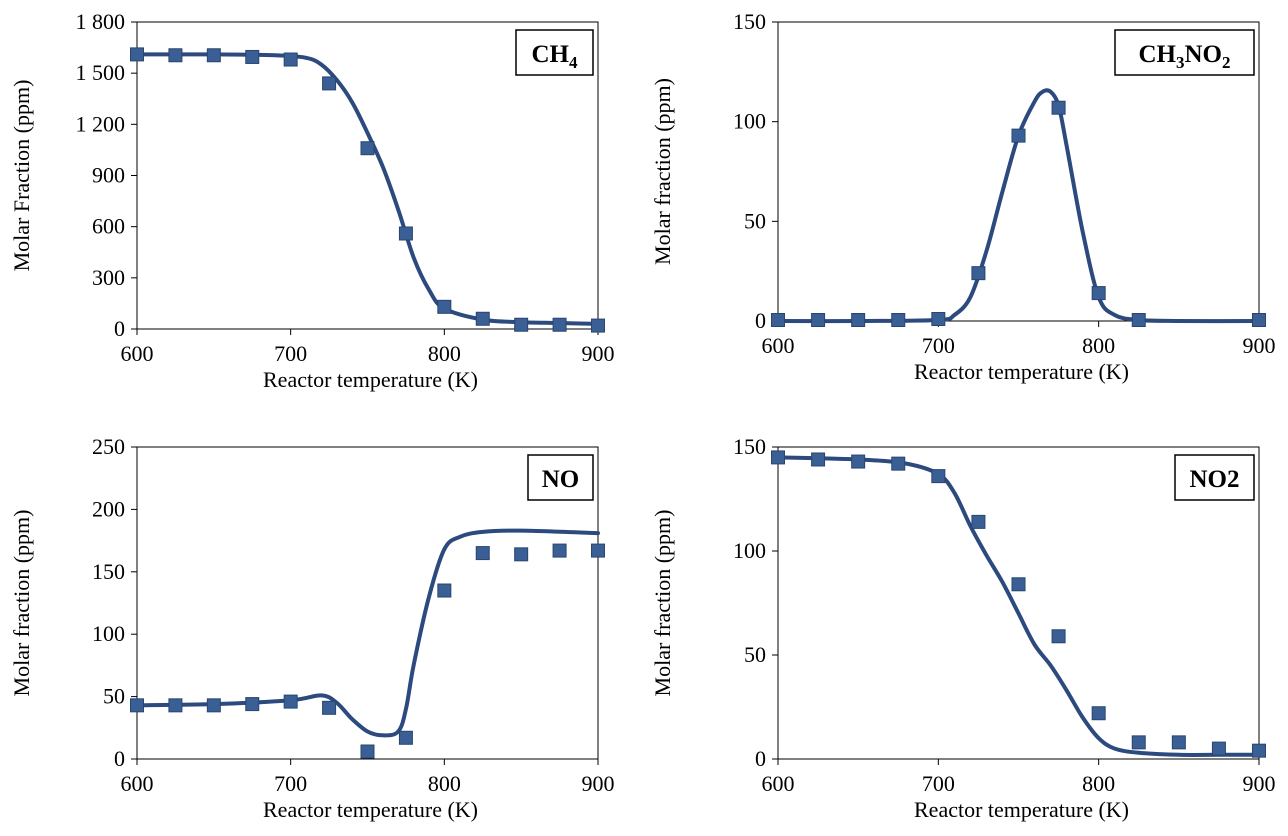 The image size is (1288, 836). What do you see at coordinates (101, 21) in the screenshot?
I see `y-tick-label: 1 800` at bounding box center [101, 21].